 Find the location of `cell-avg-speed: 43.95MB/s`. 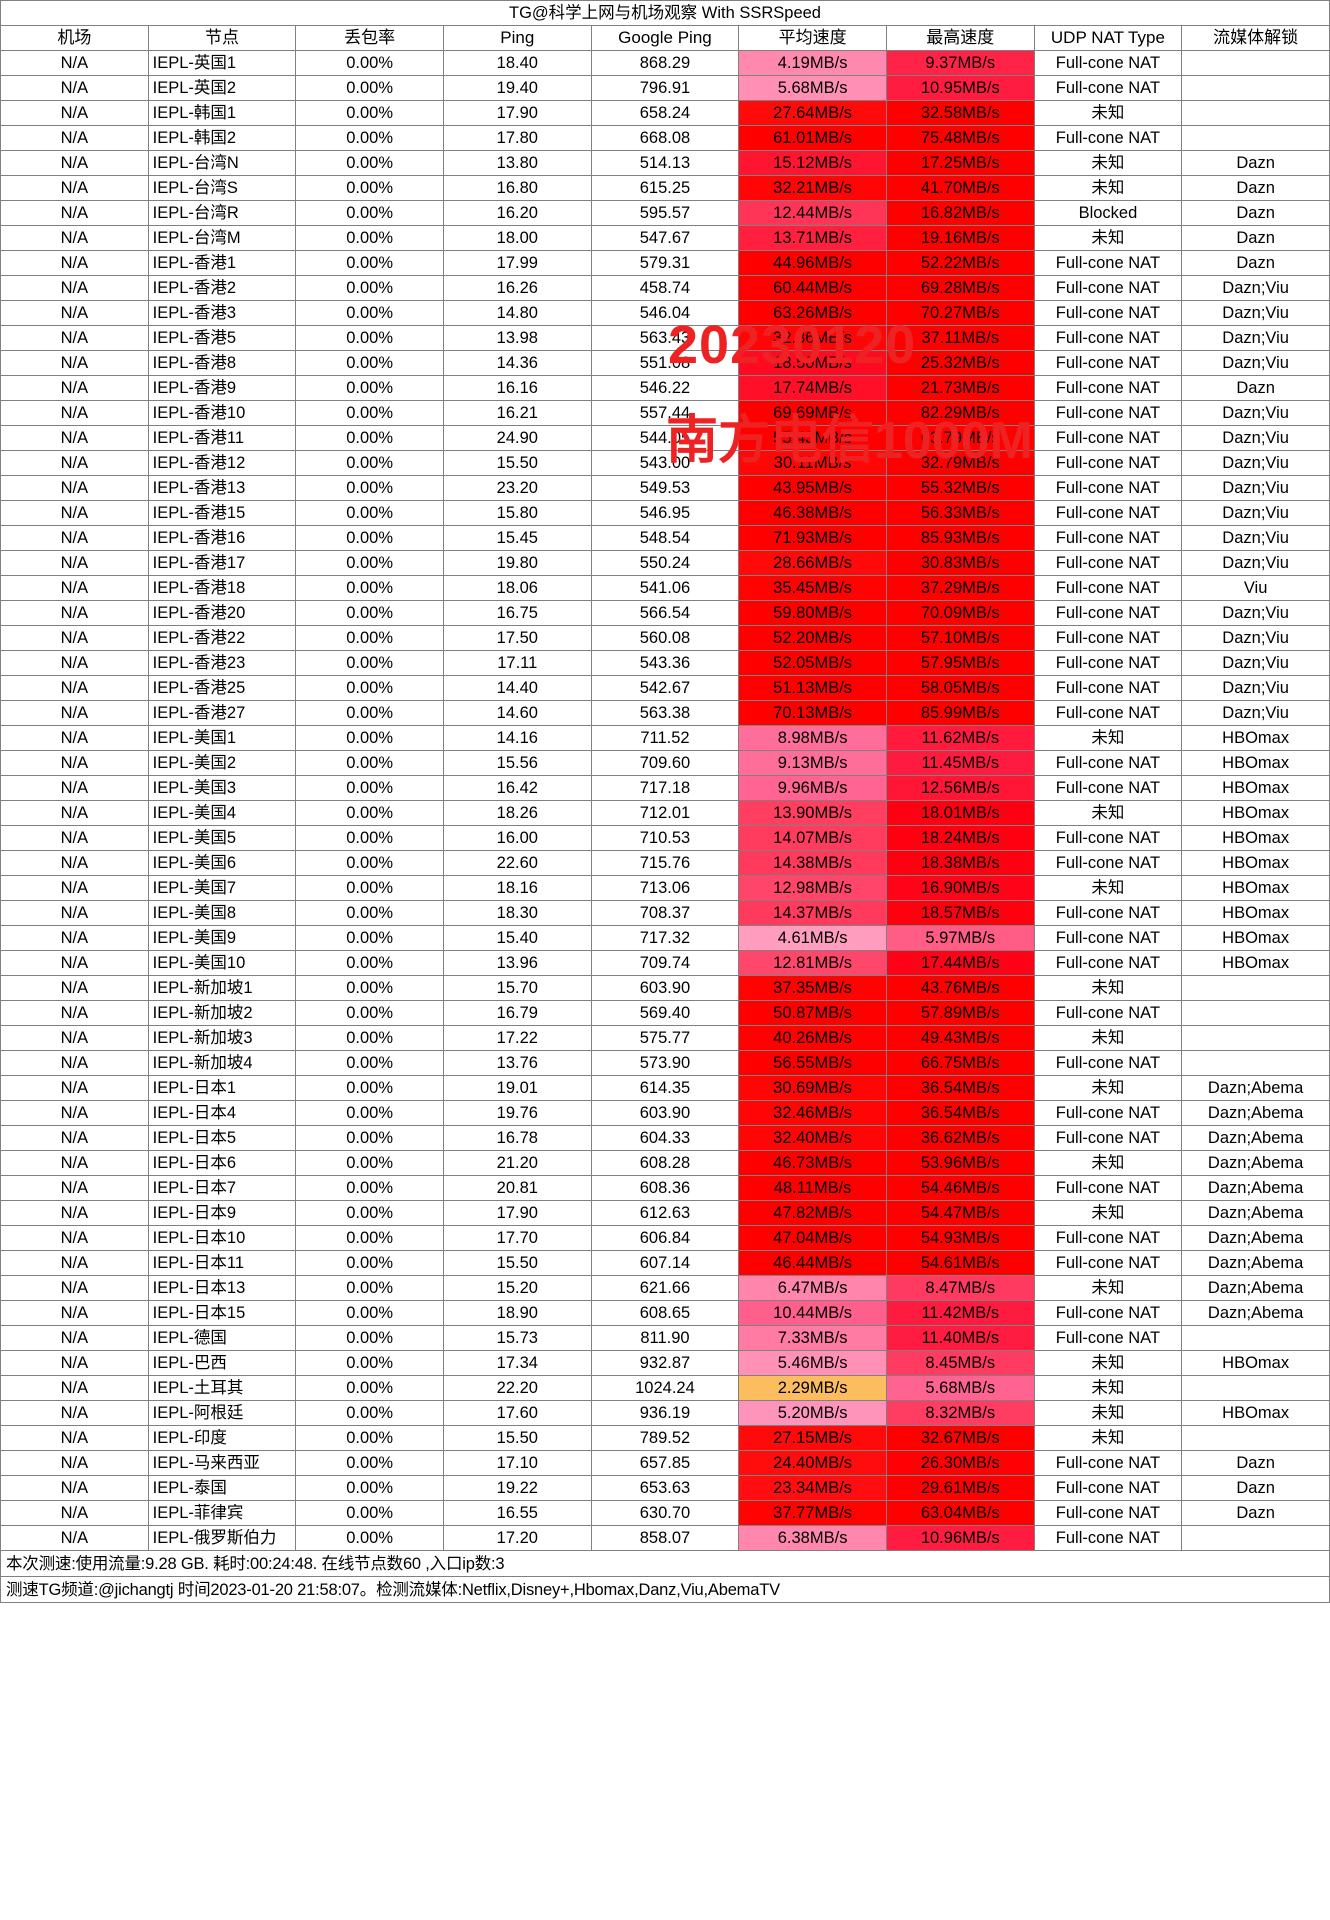

cell-avg-speed: 43.95MB/s is located at coordinates (812, 488).